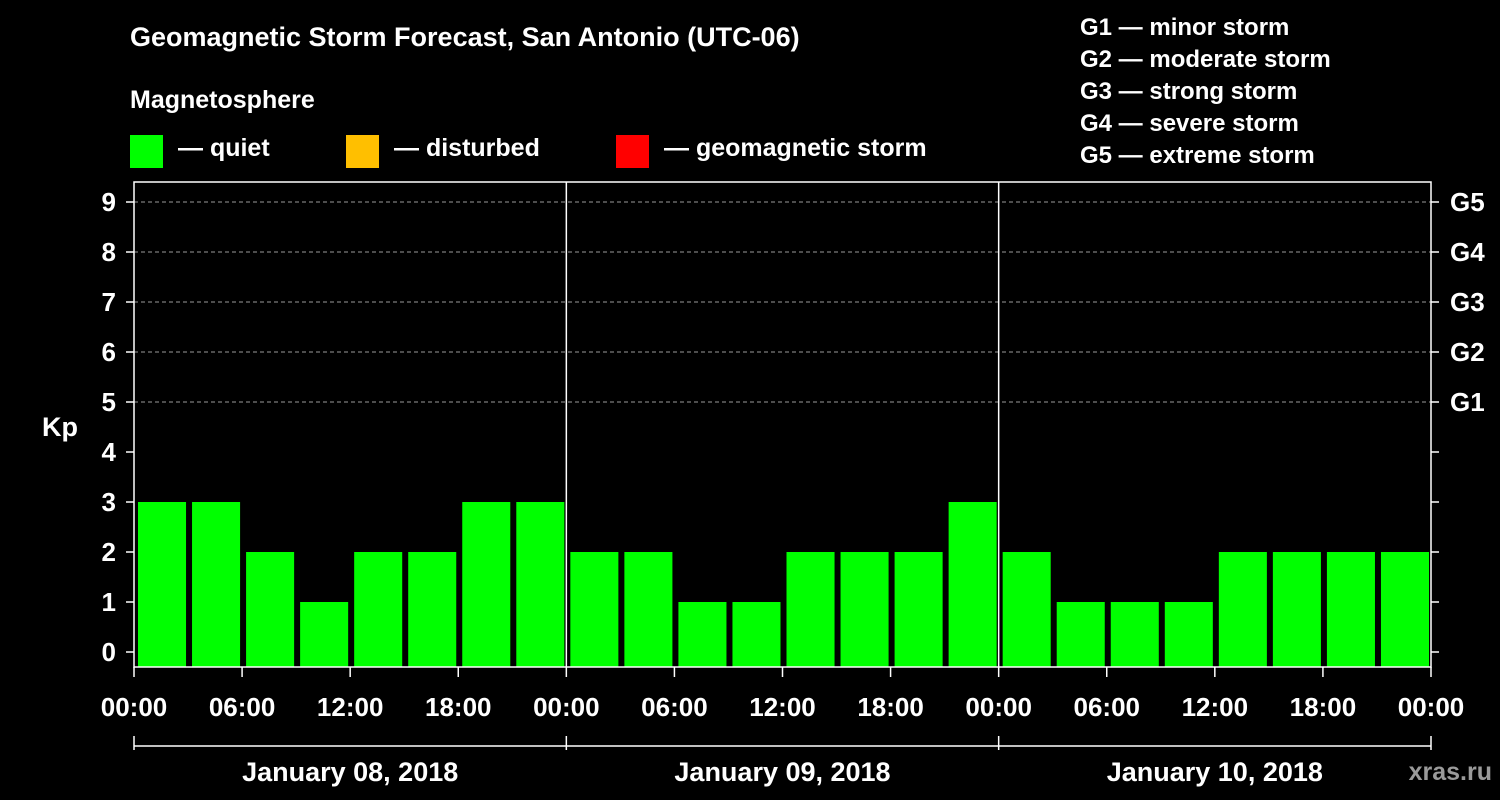 Image resolution: width=1500 pixels, height=800 pixels. What do you see at coordinates (1215, 772) in the screenshot?
I see `day-label: January 10, 2018` at bounding box center [1215, 772].